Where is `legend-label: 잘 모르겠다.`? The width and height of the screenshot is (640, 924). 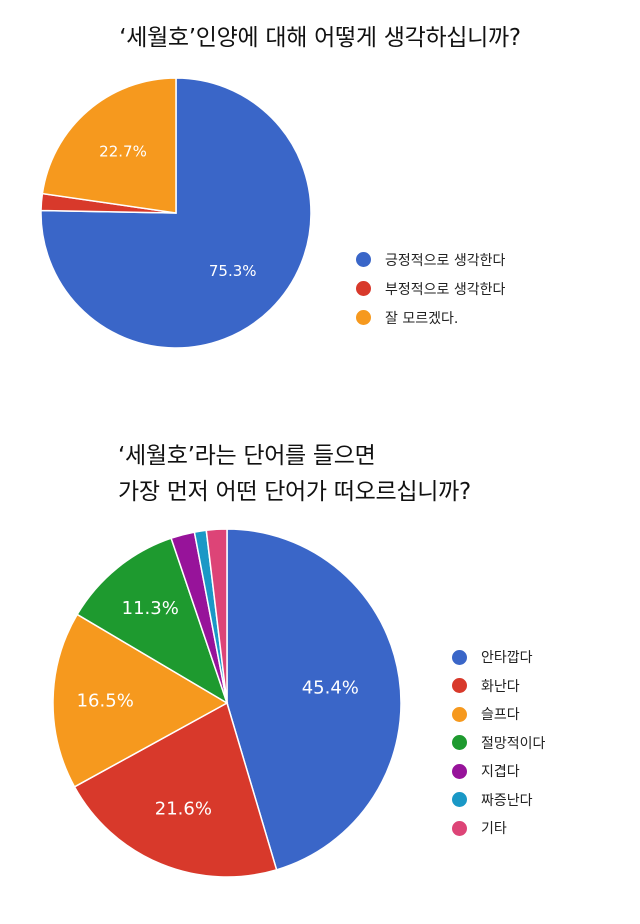 legend-label: 잘 모르겠다. is located at coordinates (422, 318).